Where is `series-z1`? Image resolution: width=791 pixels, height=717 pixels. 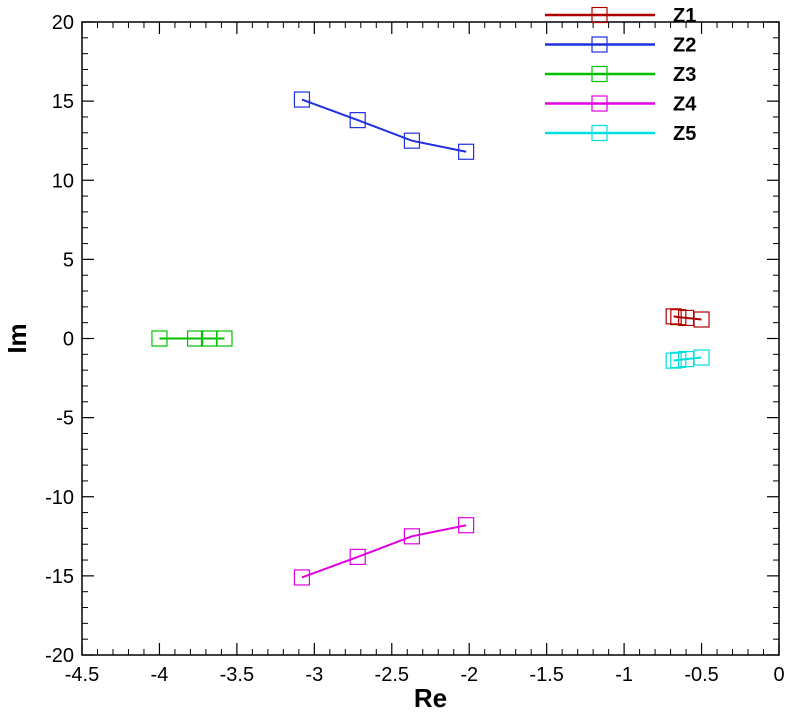 series-z1 is located at coordinates (687, 318).